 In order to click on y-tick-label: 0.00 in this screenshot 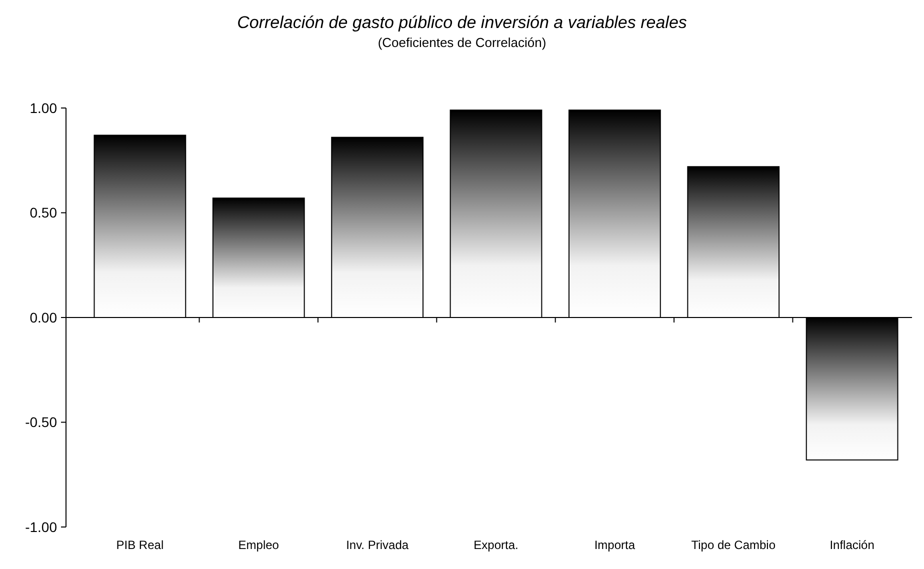, I will do `click(44, 317)`.